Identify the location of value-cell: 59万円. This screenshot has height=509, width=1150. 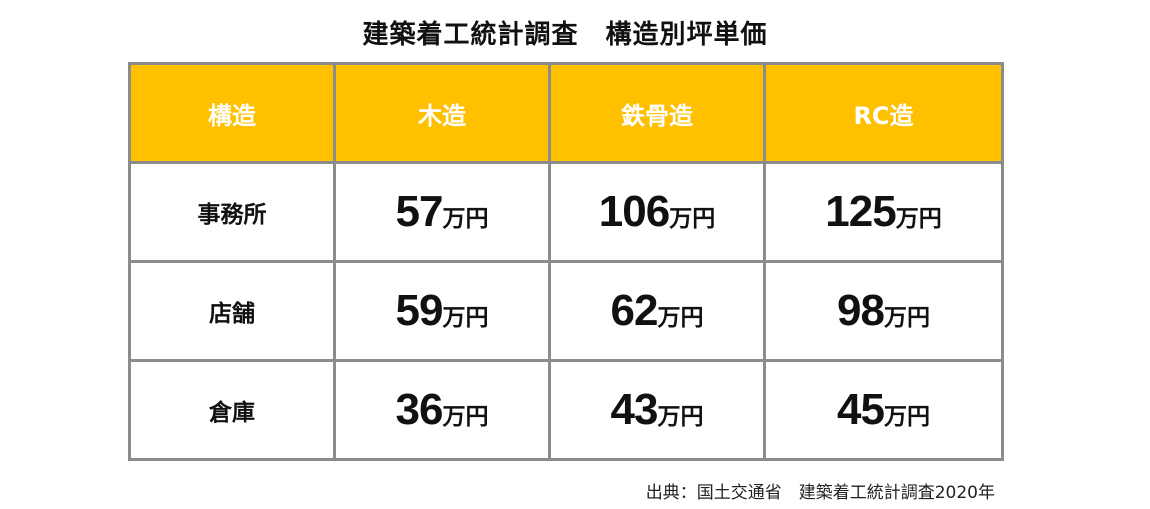
(442, 311).